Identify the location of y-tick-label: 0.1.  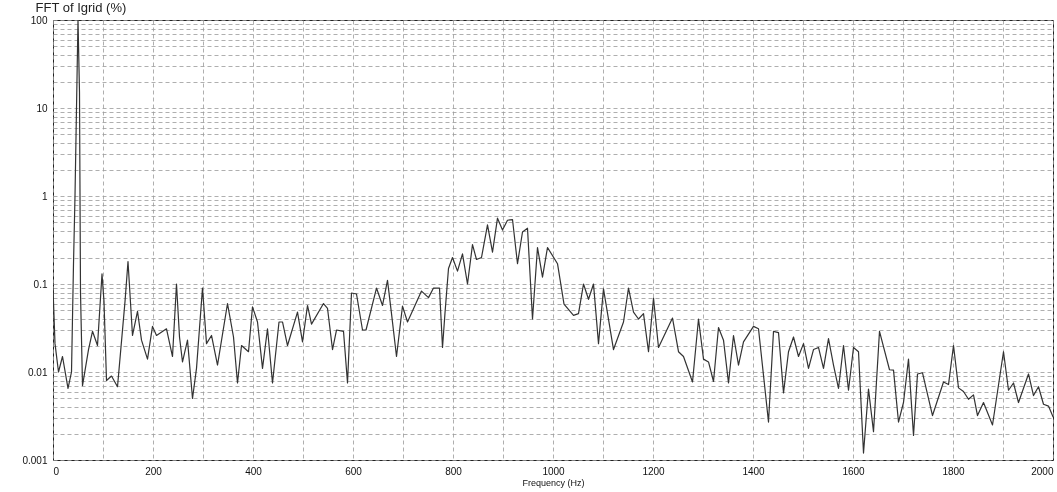
(40, 284).